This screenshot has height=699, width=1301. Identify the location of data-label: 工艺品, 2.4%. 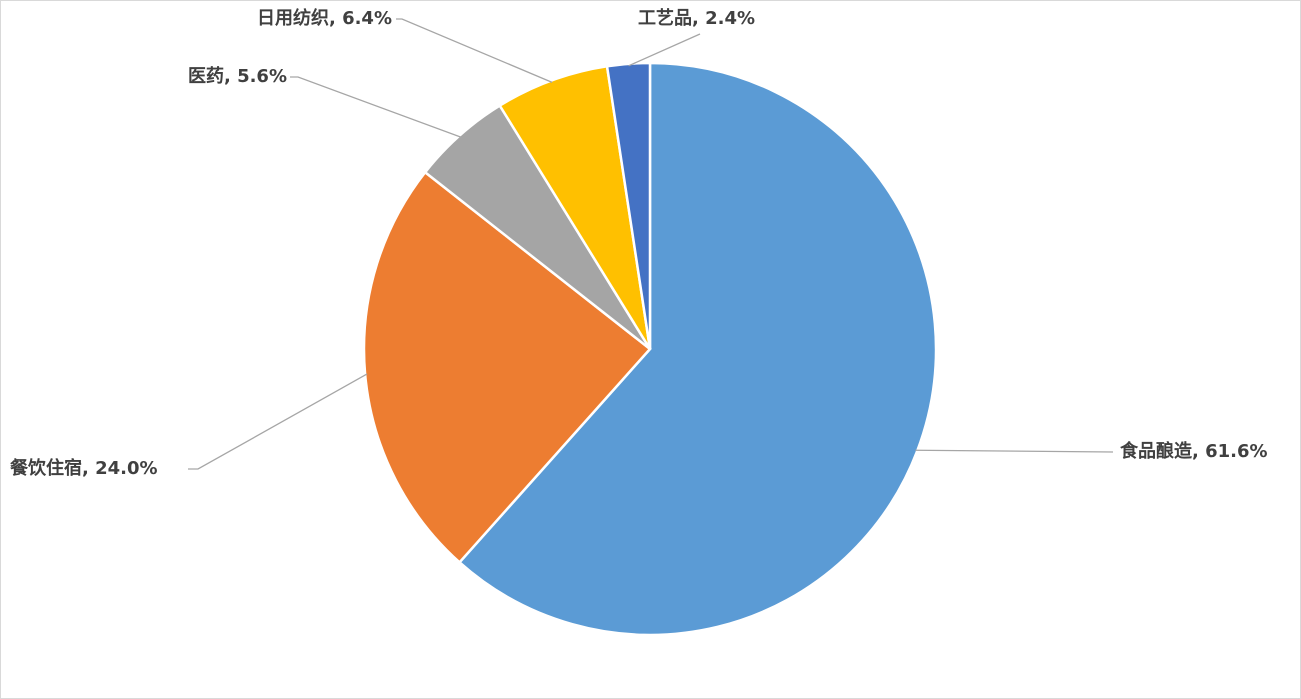
(696, 18).